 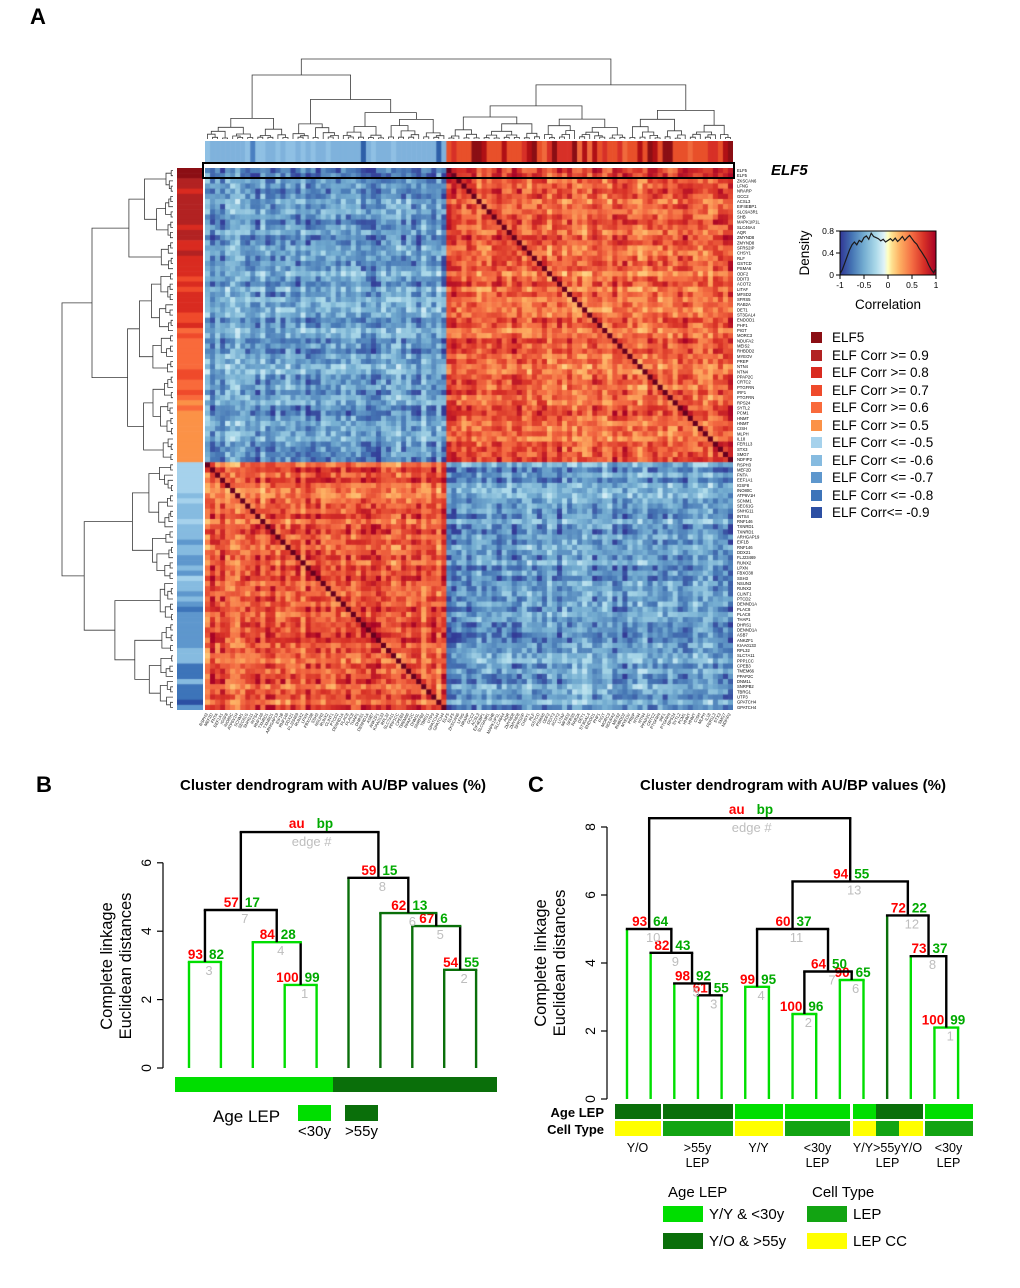 What do you see at coordinates (745, 676) in the screenshot?
I see `gene-row-label: PPAP2C` at bounding box center [745, 676].